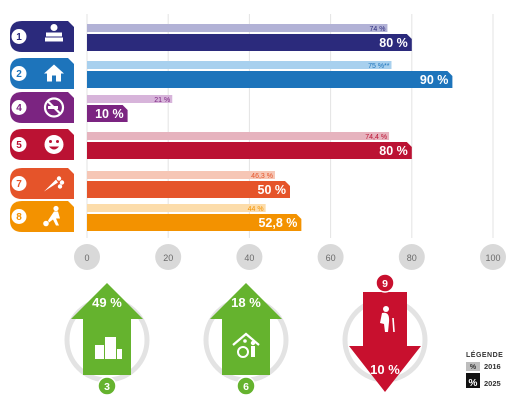  Describe the element at coordinates (262, 176) in the screenshot. I see `bar-2016-label: 46,3 %` at that location.